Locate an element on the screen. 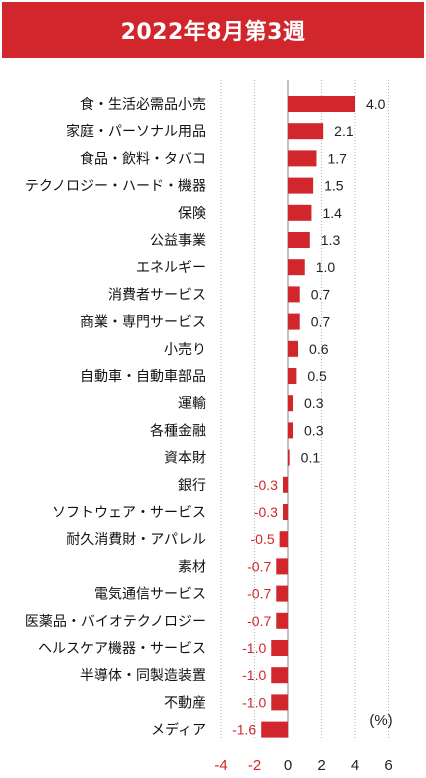 The image size is (426, 778). category-label: 運輸 is located at coordinates (192, 403).